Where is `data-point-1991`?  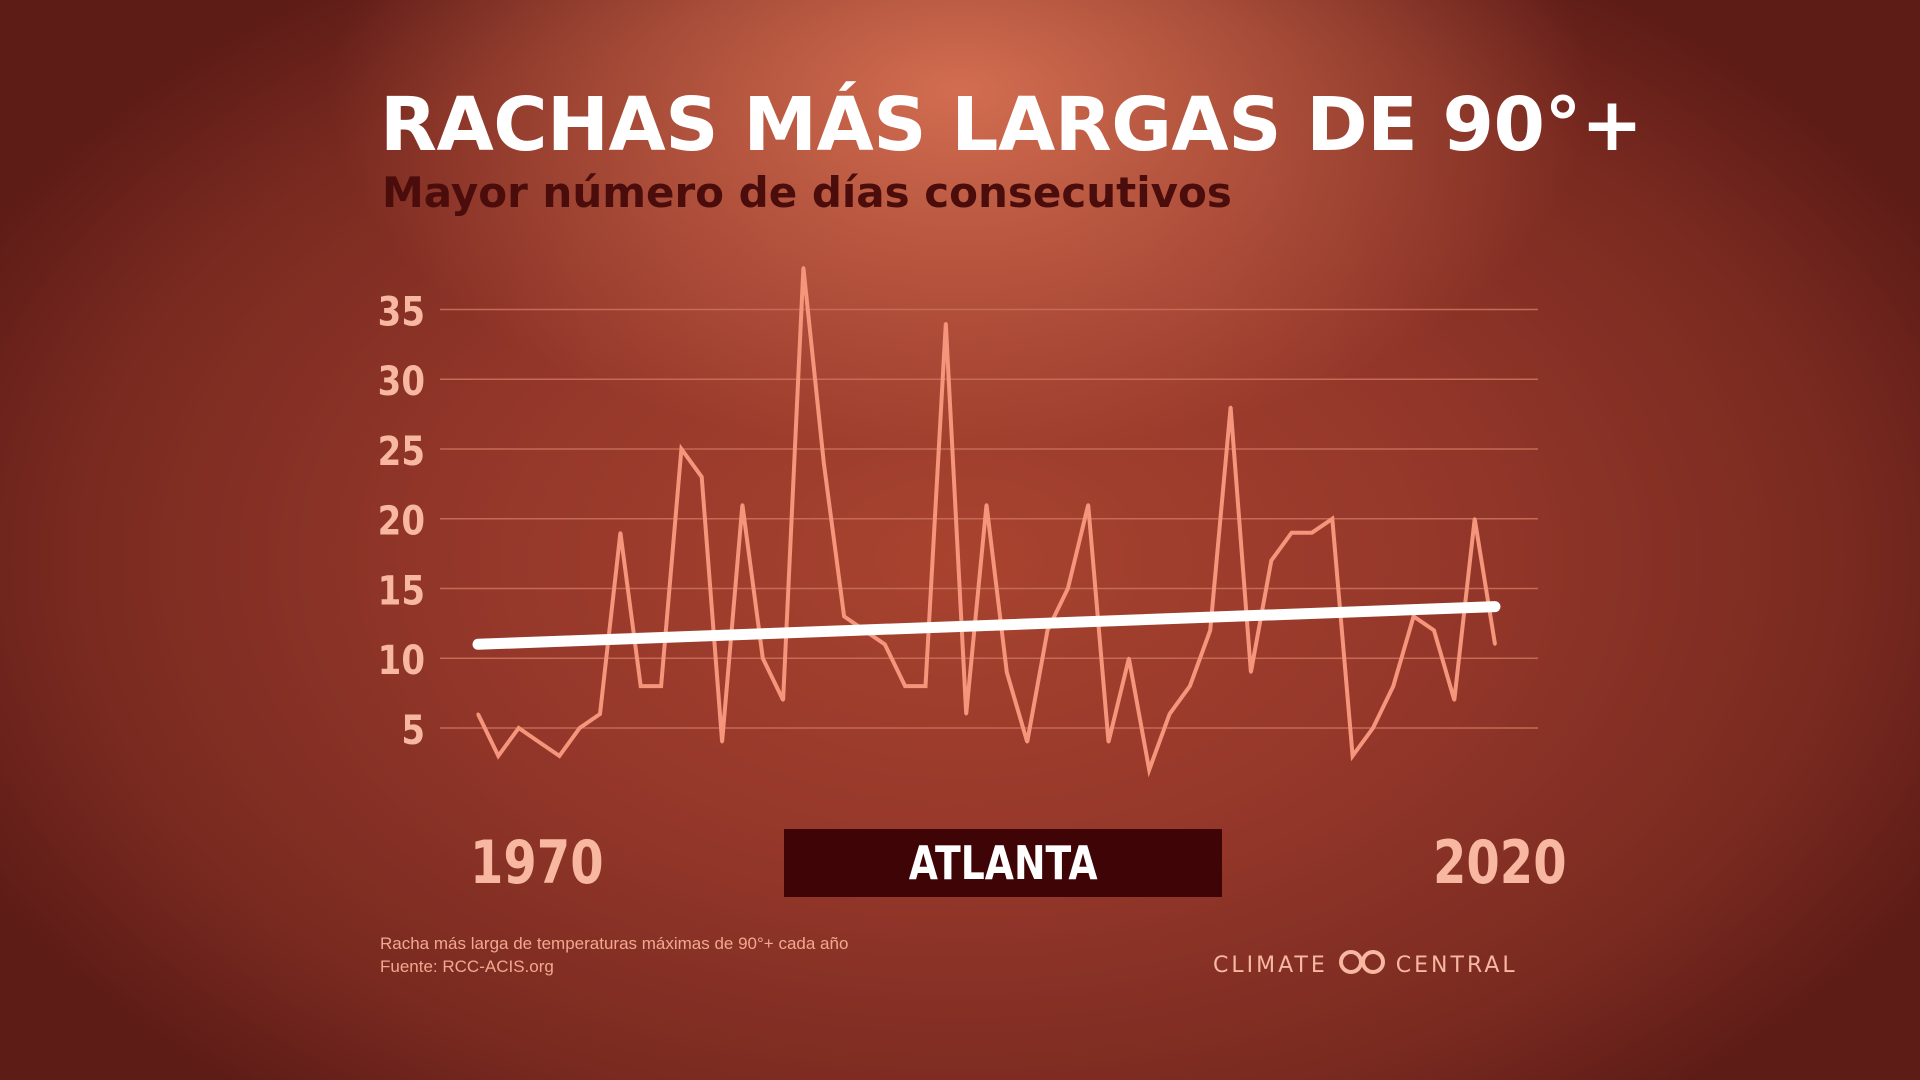
data-point-1991 is located at coordinates (905, 686).